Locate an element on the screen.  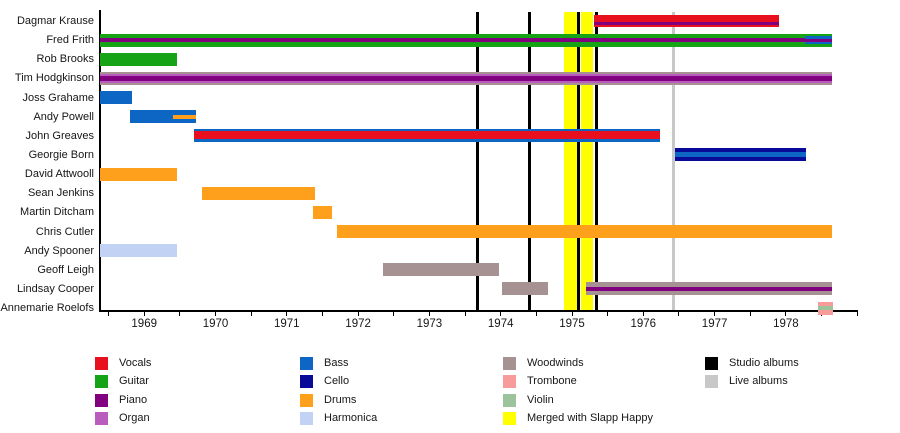
axis-year-label: 1973 is located at coordinates (429, 324).